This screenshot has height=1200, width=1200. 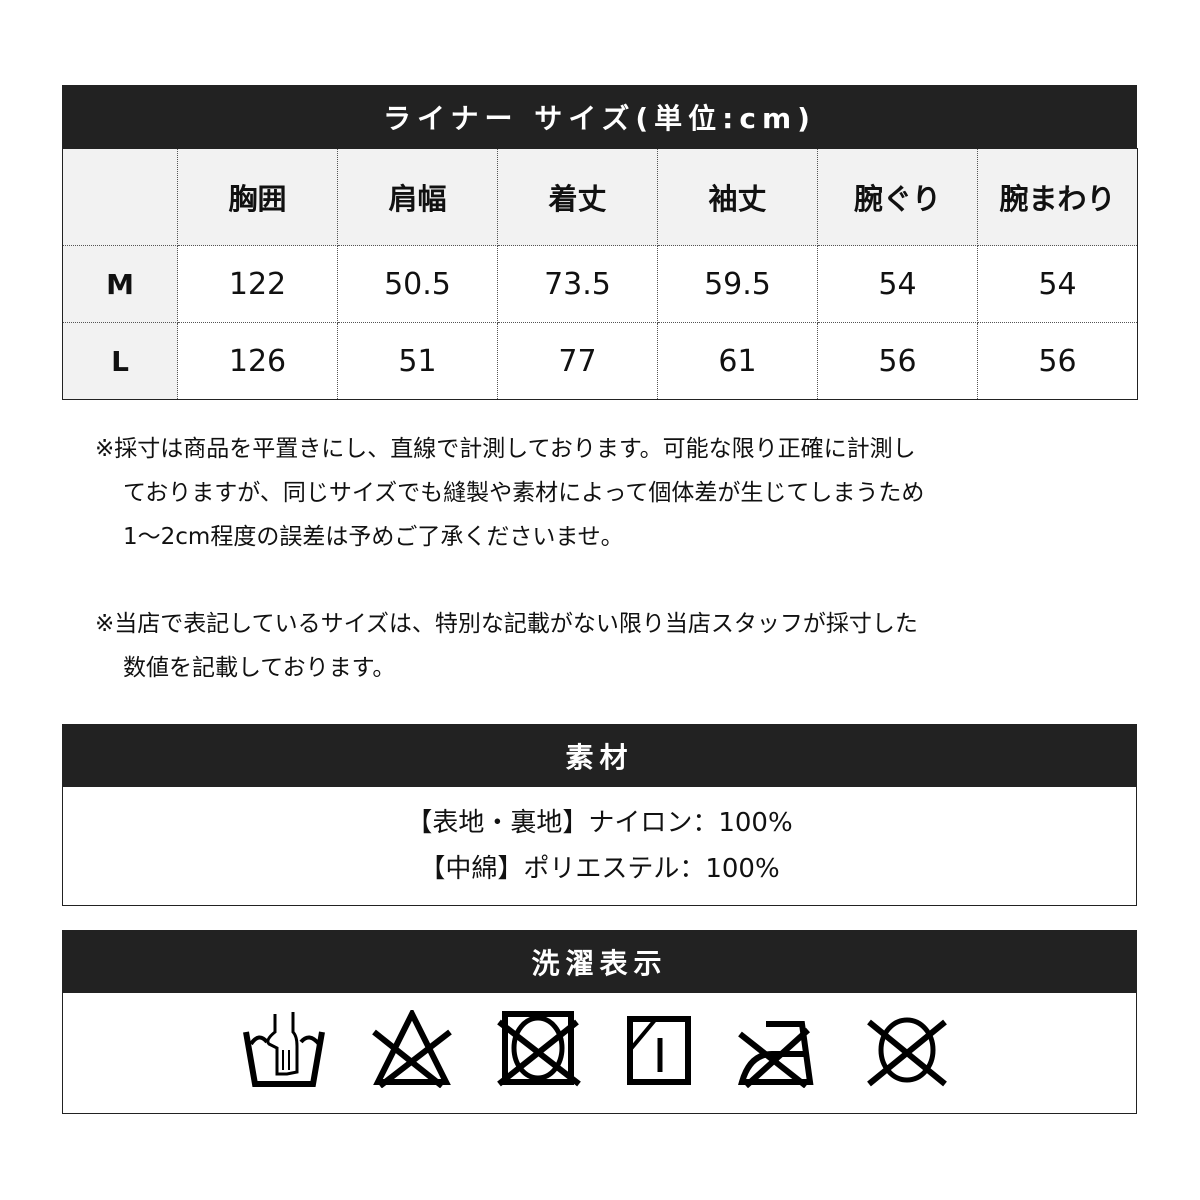 What do you see at coordinates (539, 1049) in the screenshot?
I see `no-tumble-dry-icon` at bounding box center [539, 1049].